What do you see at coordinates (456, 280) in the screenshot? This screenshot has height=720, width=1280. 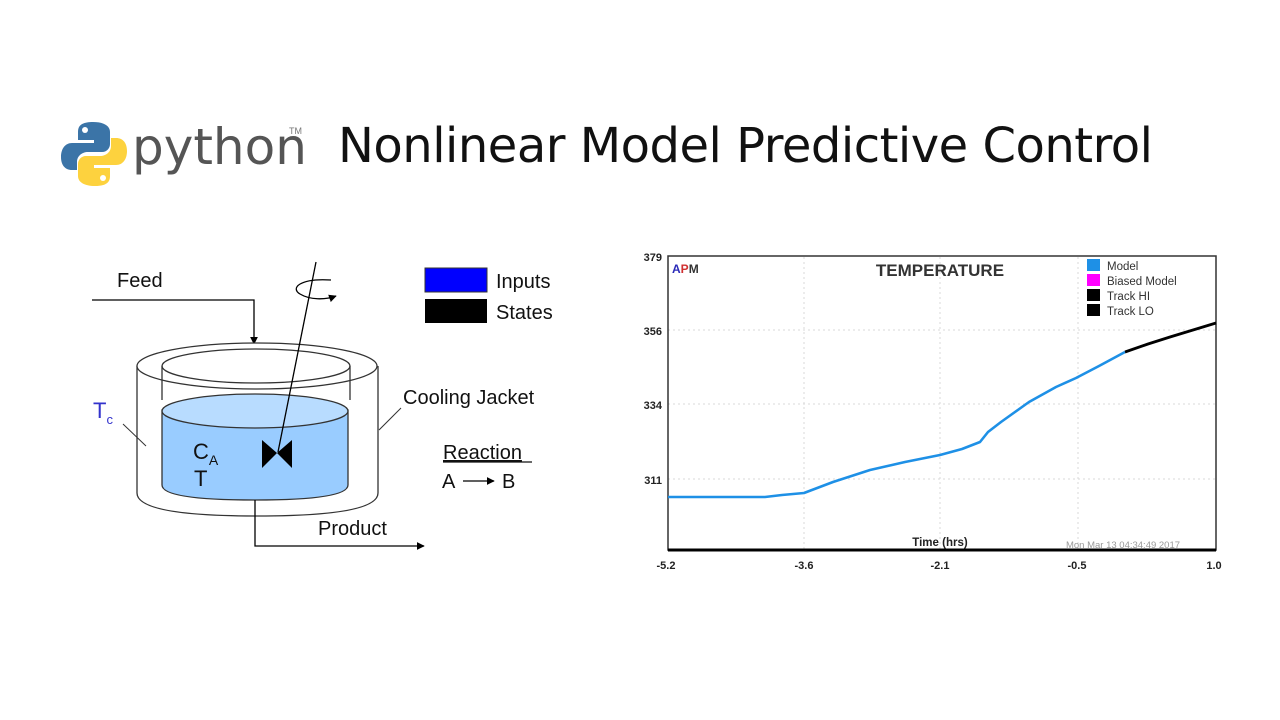 I see `legend-inputs-swatch` at bounding box center [456, 280].